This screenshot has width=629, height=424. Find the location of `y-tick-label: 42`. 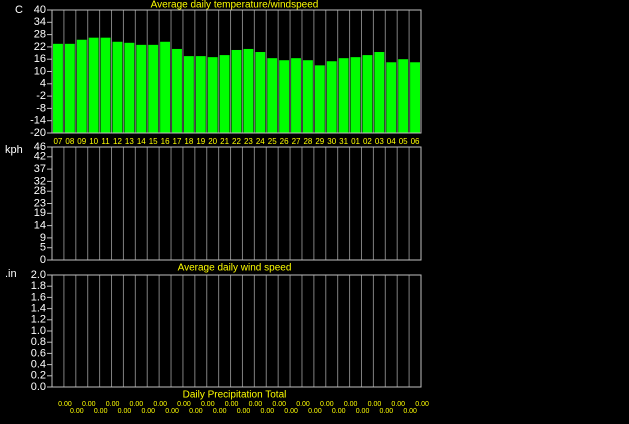

y-tick-label: 42 is located at coordinates (40, 157).